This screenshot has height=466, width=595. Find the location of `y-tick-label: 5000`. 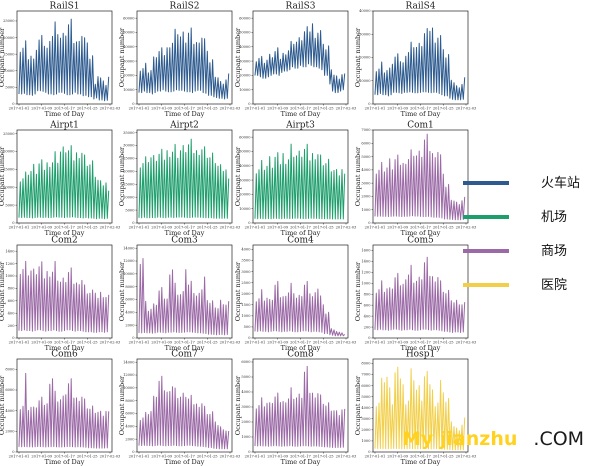

y-tick-label: 5000 is located at coordinates (10, 205).